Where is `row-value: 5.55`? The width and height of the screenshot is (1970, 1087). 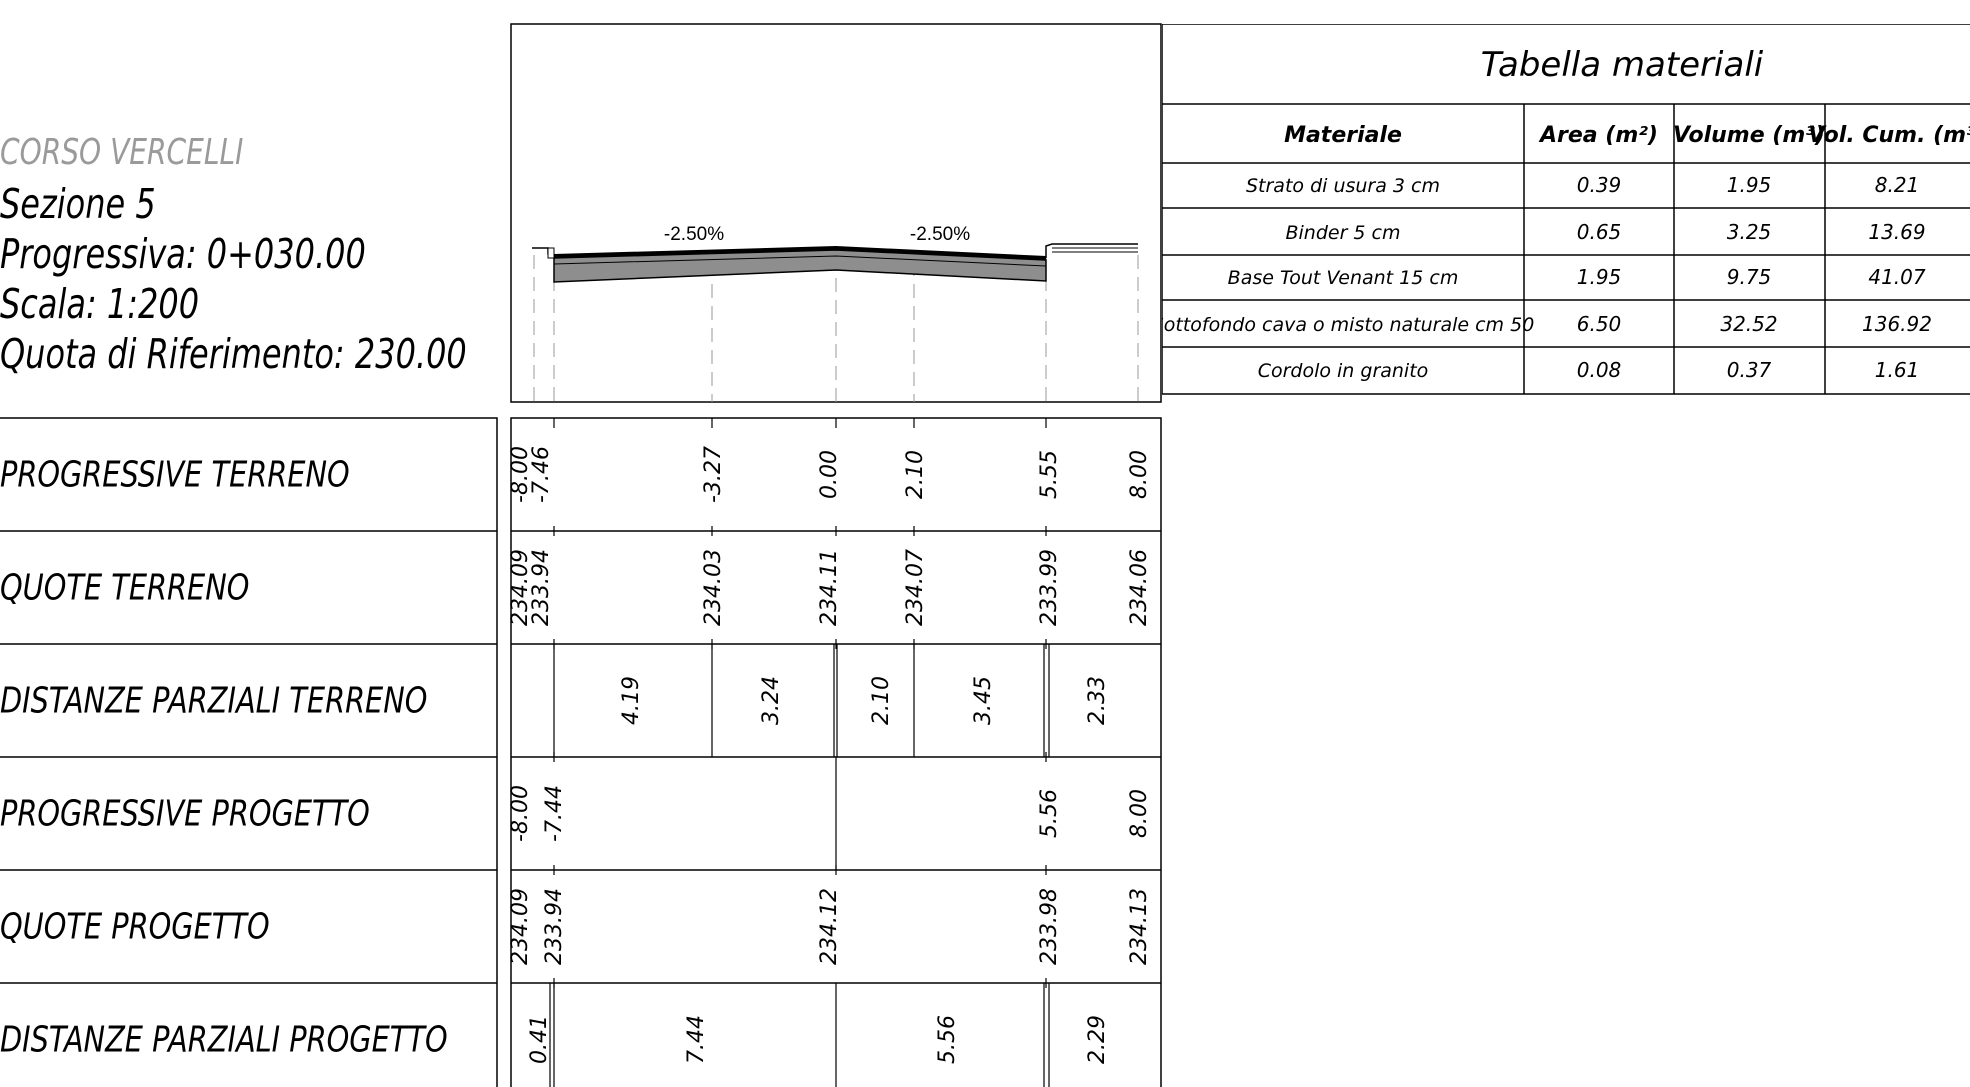 row-value: 5.55 is located at coordinates (1049, 474).